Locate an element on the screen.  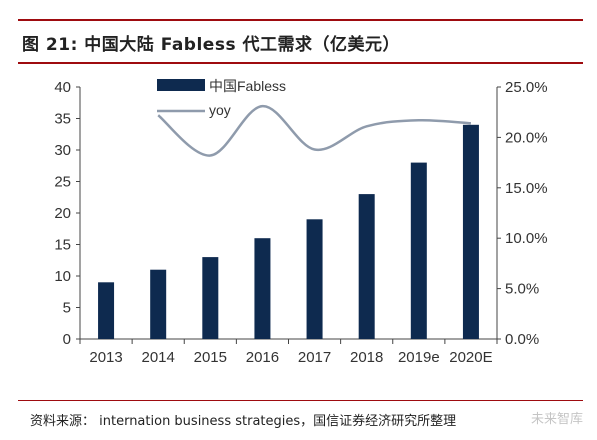
y-tick-label-left: 40 is located at coordinates (62, 87).